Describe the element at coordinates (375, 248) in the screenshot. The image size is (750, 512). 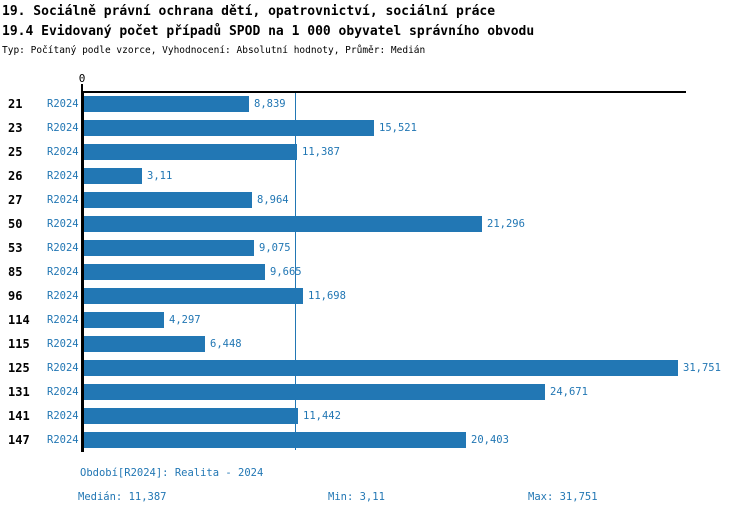
I see `chart-row: 53 R2024 9,075` at that location.